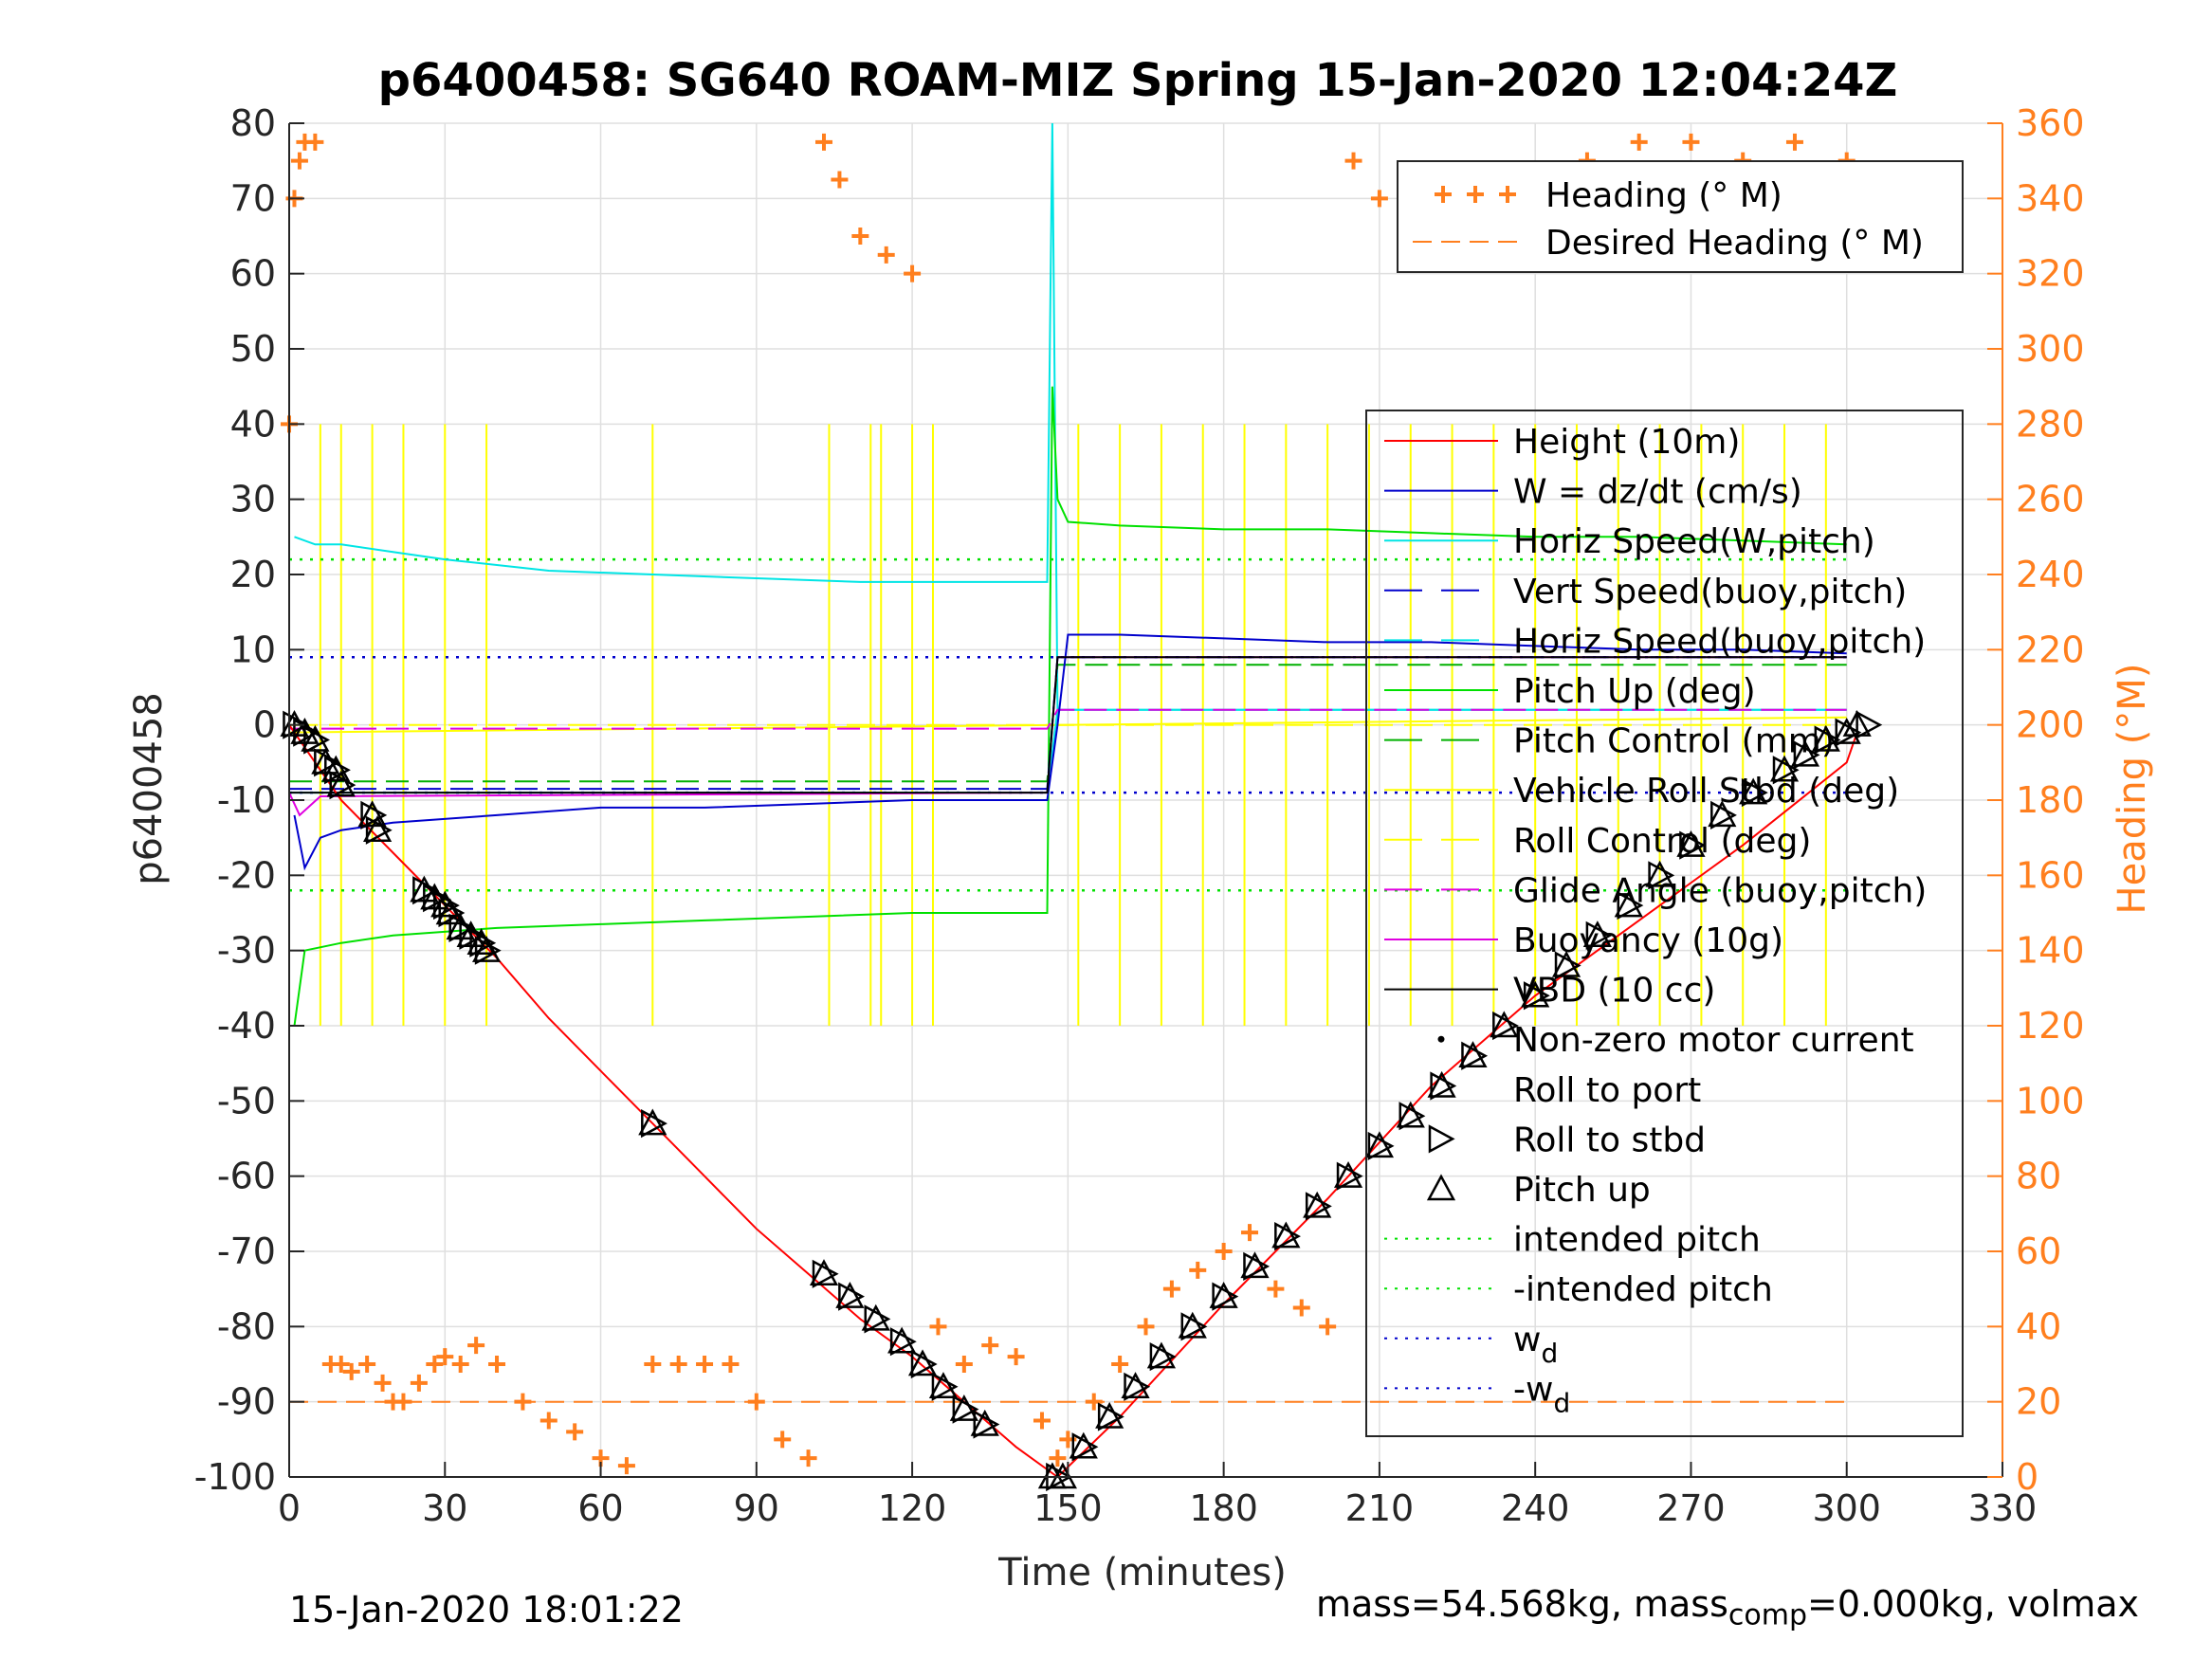 This screenshot has height=1659, width=2212. What do you see at coordinates (1713, 1040) in the screenshot?
I see `legend-label: Non-zero motor current` at bounding box center [1713, 1040].